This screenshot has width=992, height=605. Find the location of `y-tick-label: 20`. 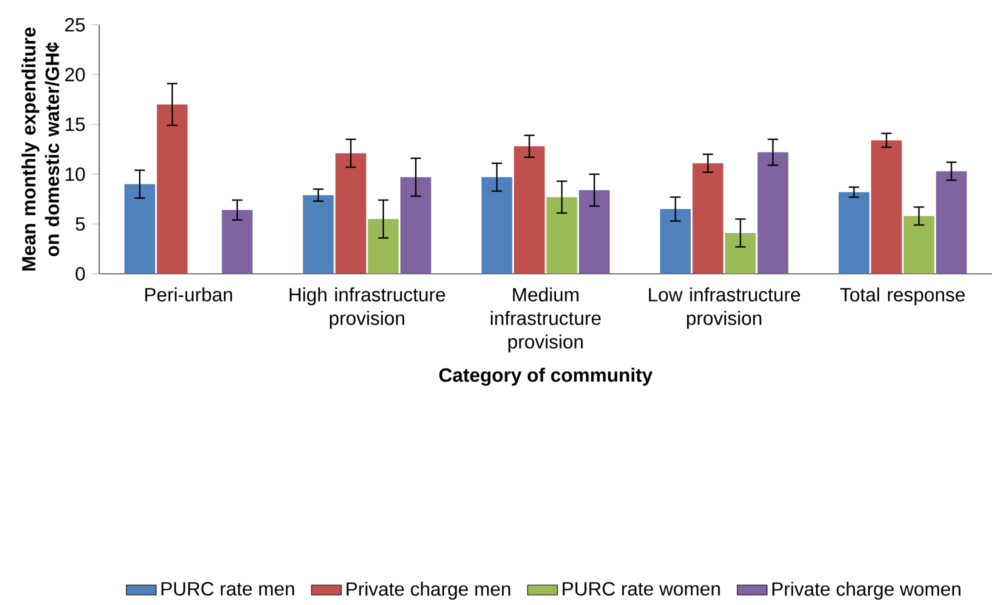

y-tick-label: 20 is located at coordinates (75, 75).